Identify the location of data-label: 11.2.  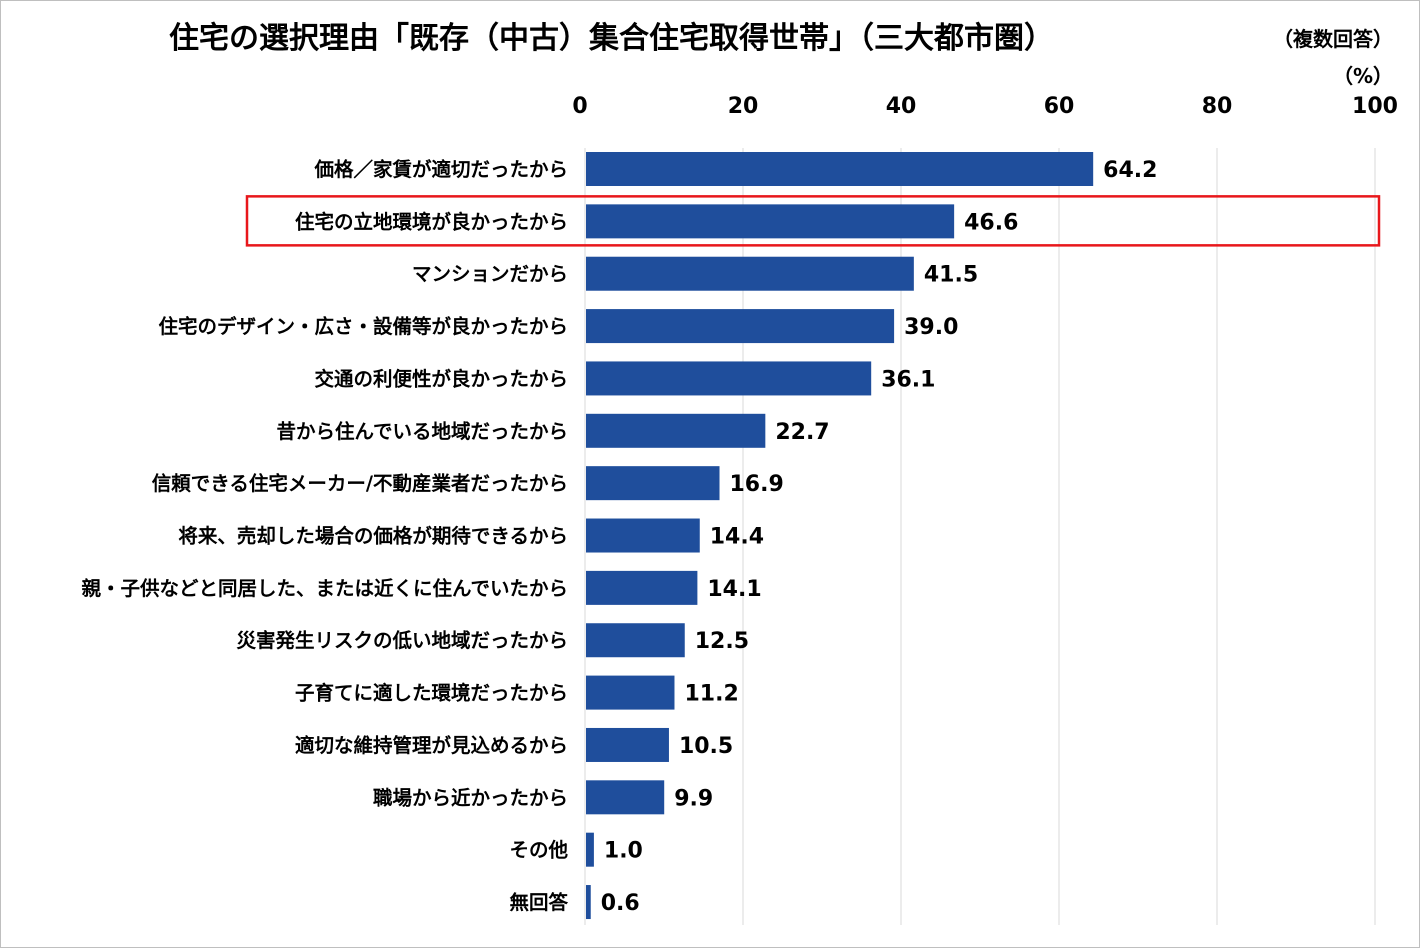
(711, 694).